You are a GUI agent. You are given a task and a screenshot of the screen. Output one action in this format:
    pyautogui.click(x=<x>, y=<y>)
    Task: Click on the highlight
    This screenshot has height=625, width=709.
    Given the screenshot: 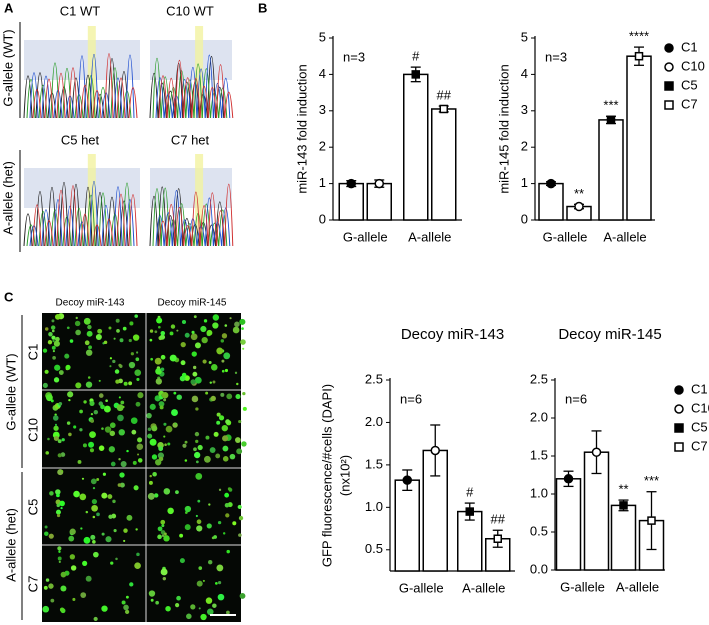 What is the action you would take?
    pyautogui.click(x=199, y=72)
    